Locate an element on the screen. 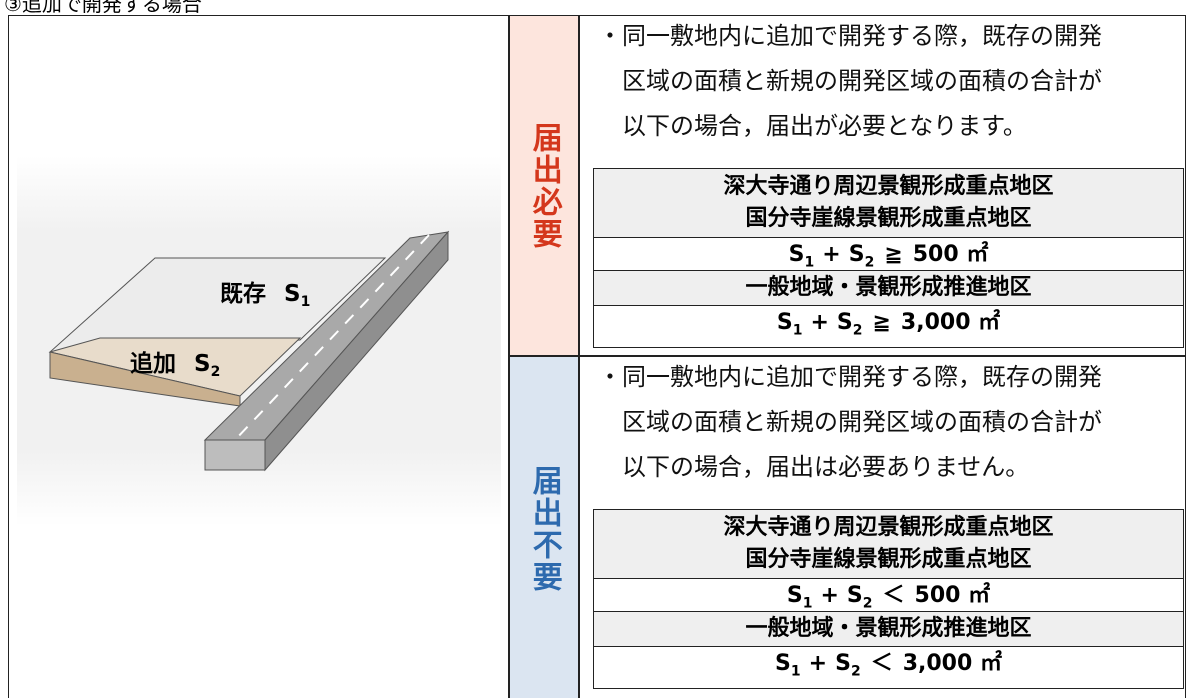  page-header: ③追加で開発する場合 is located at coordinates (103, 8).